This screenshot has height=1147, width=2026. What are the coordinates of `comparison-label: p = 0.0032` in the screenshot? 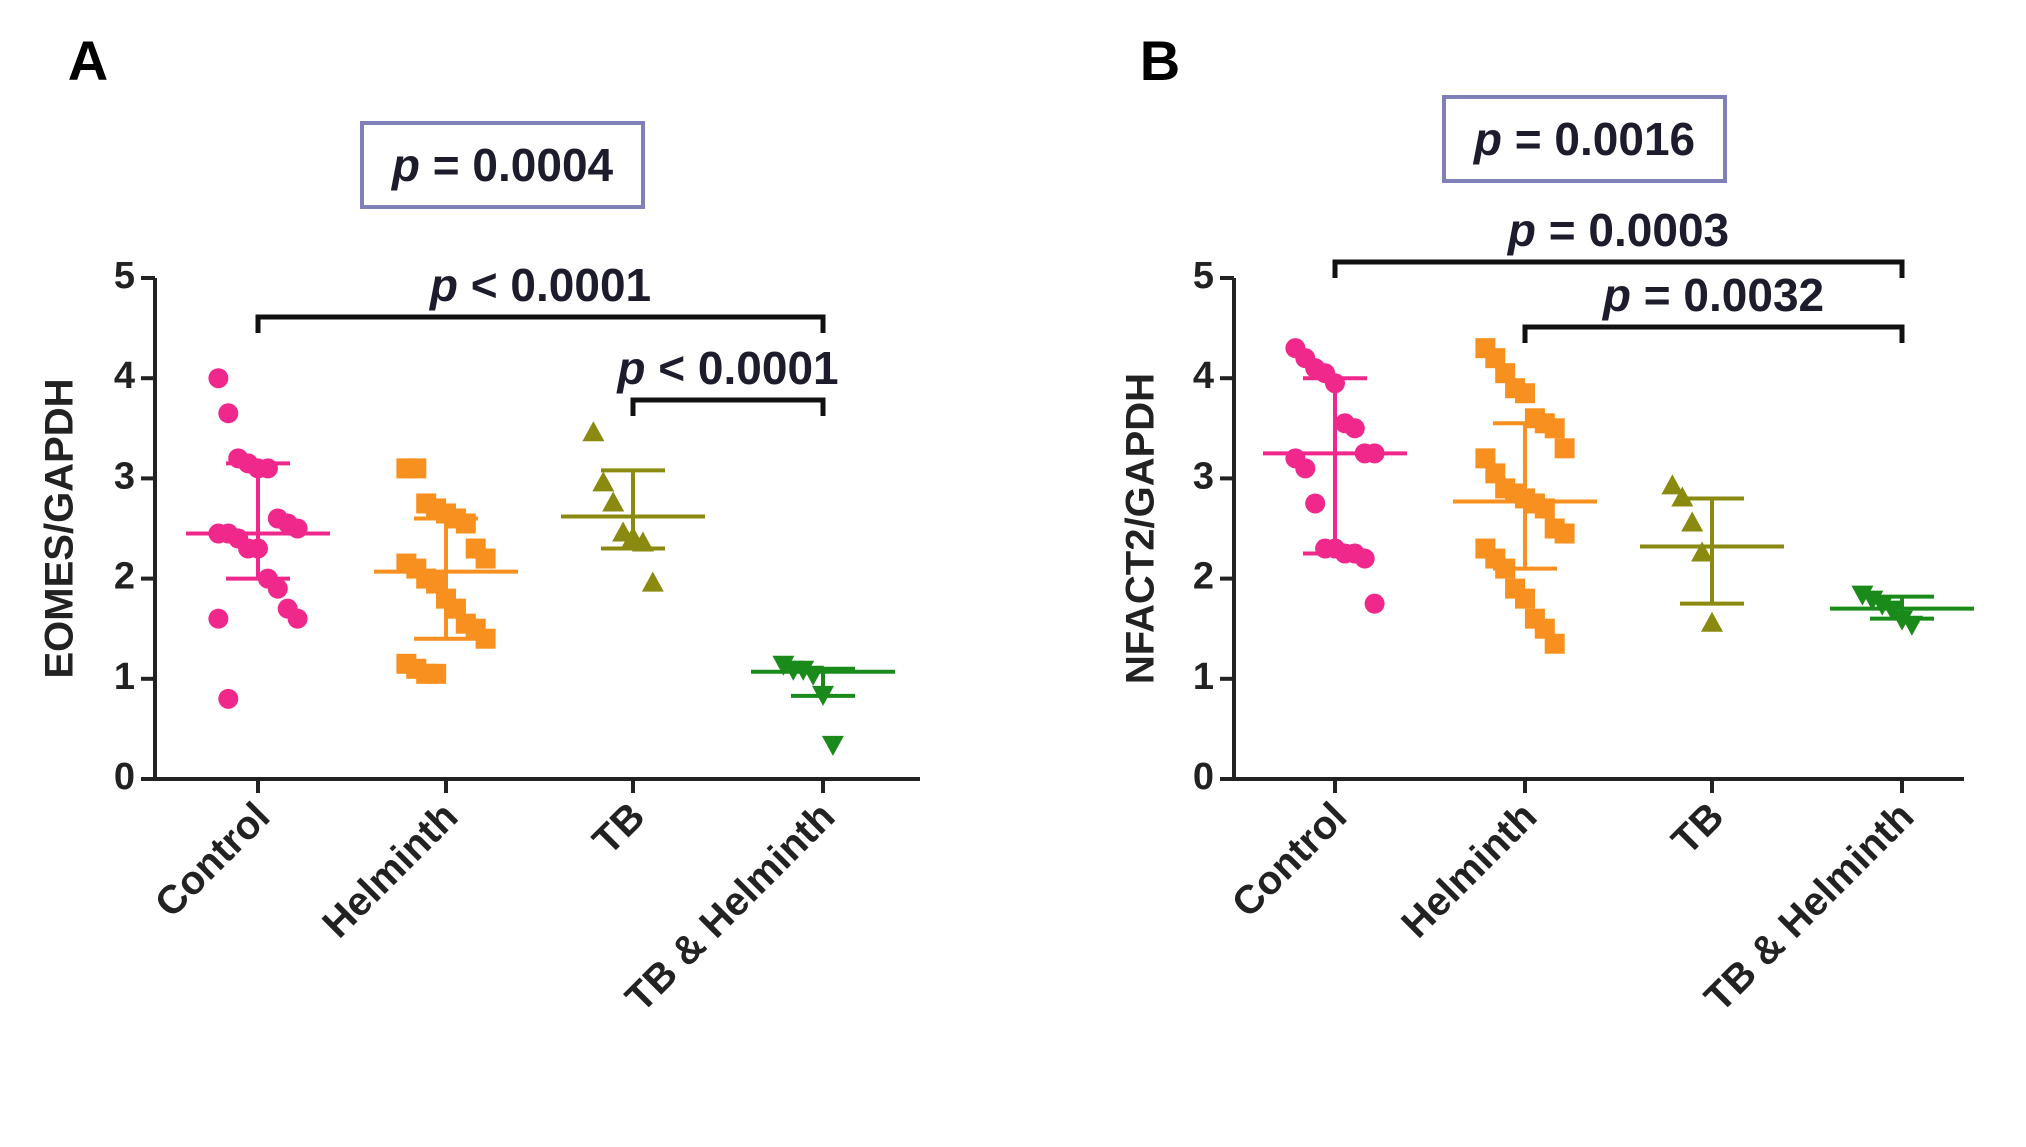 It's located at (1712, 295).